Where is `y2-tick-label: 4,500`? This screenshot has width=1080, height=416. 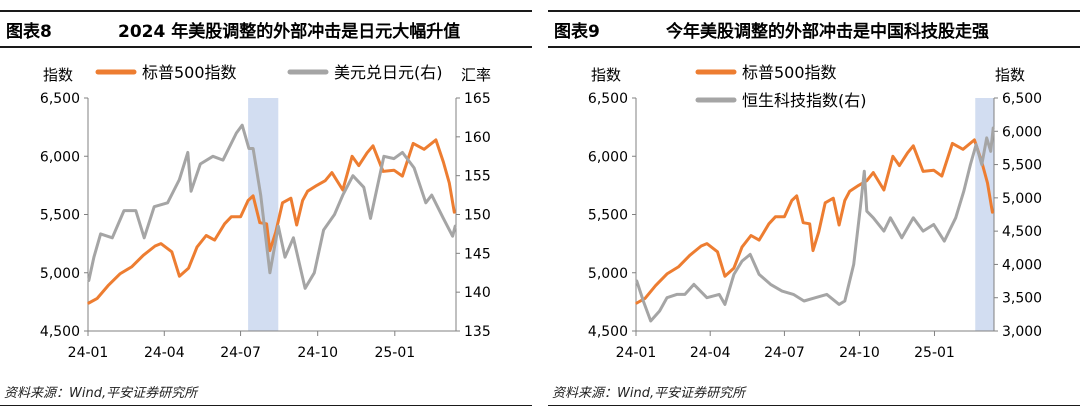
y2-tick-label: 4,500 is located at coordinates (1022, 232).